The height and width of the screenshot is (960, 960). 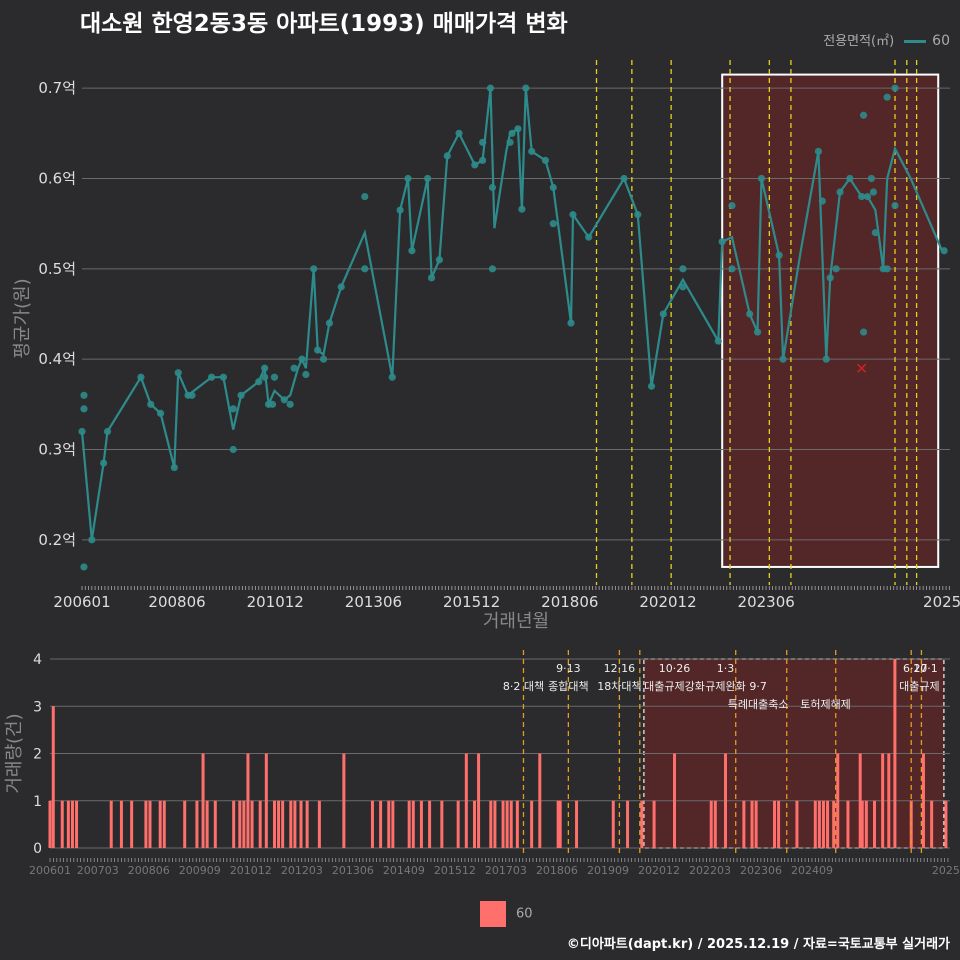 I want to click on x-tick-label: 201512, so click(x=471, y=602).